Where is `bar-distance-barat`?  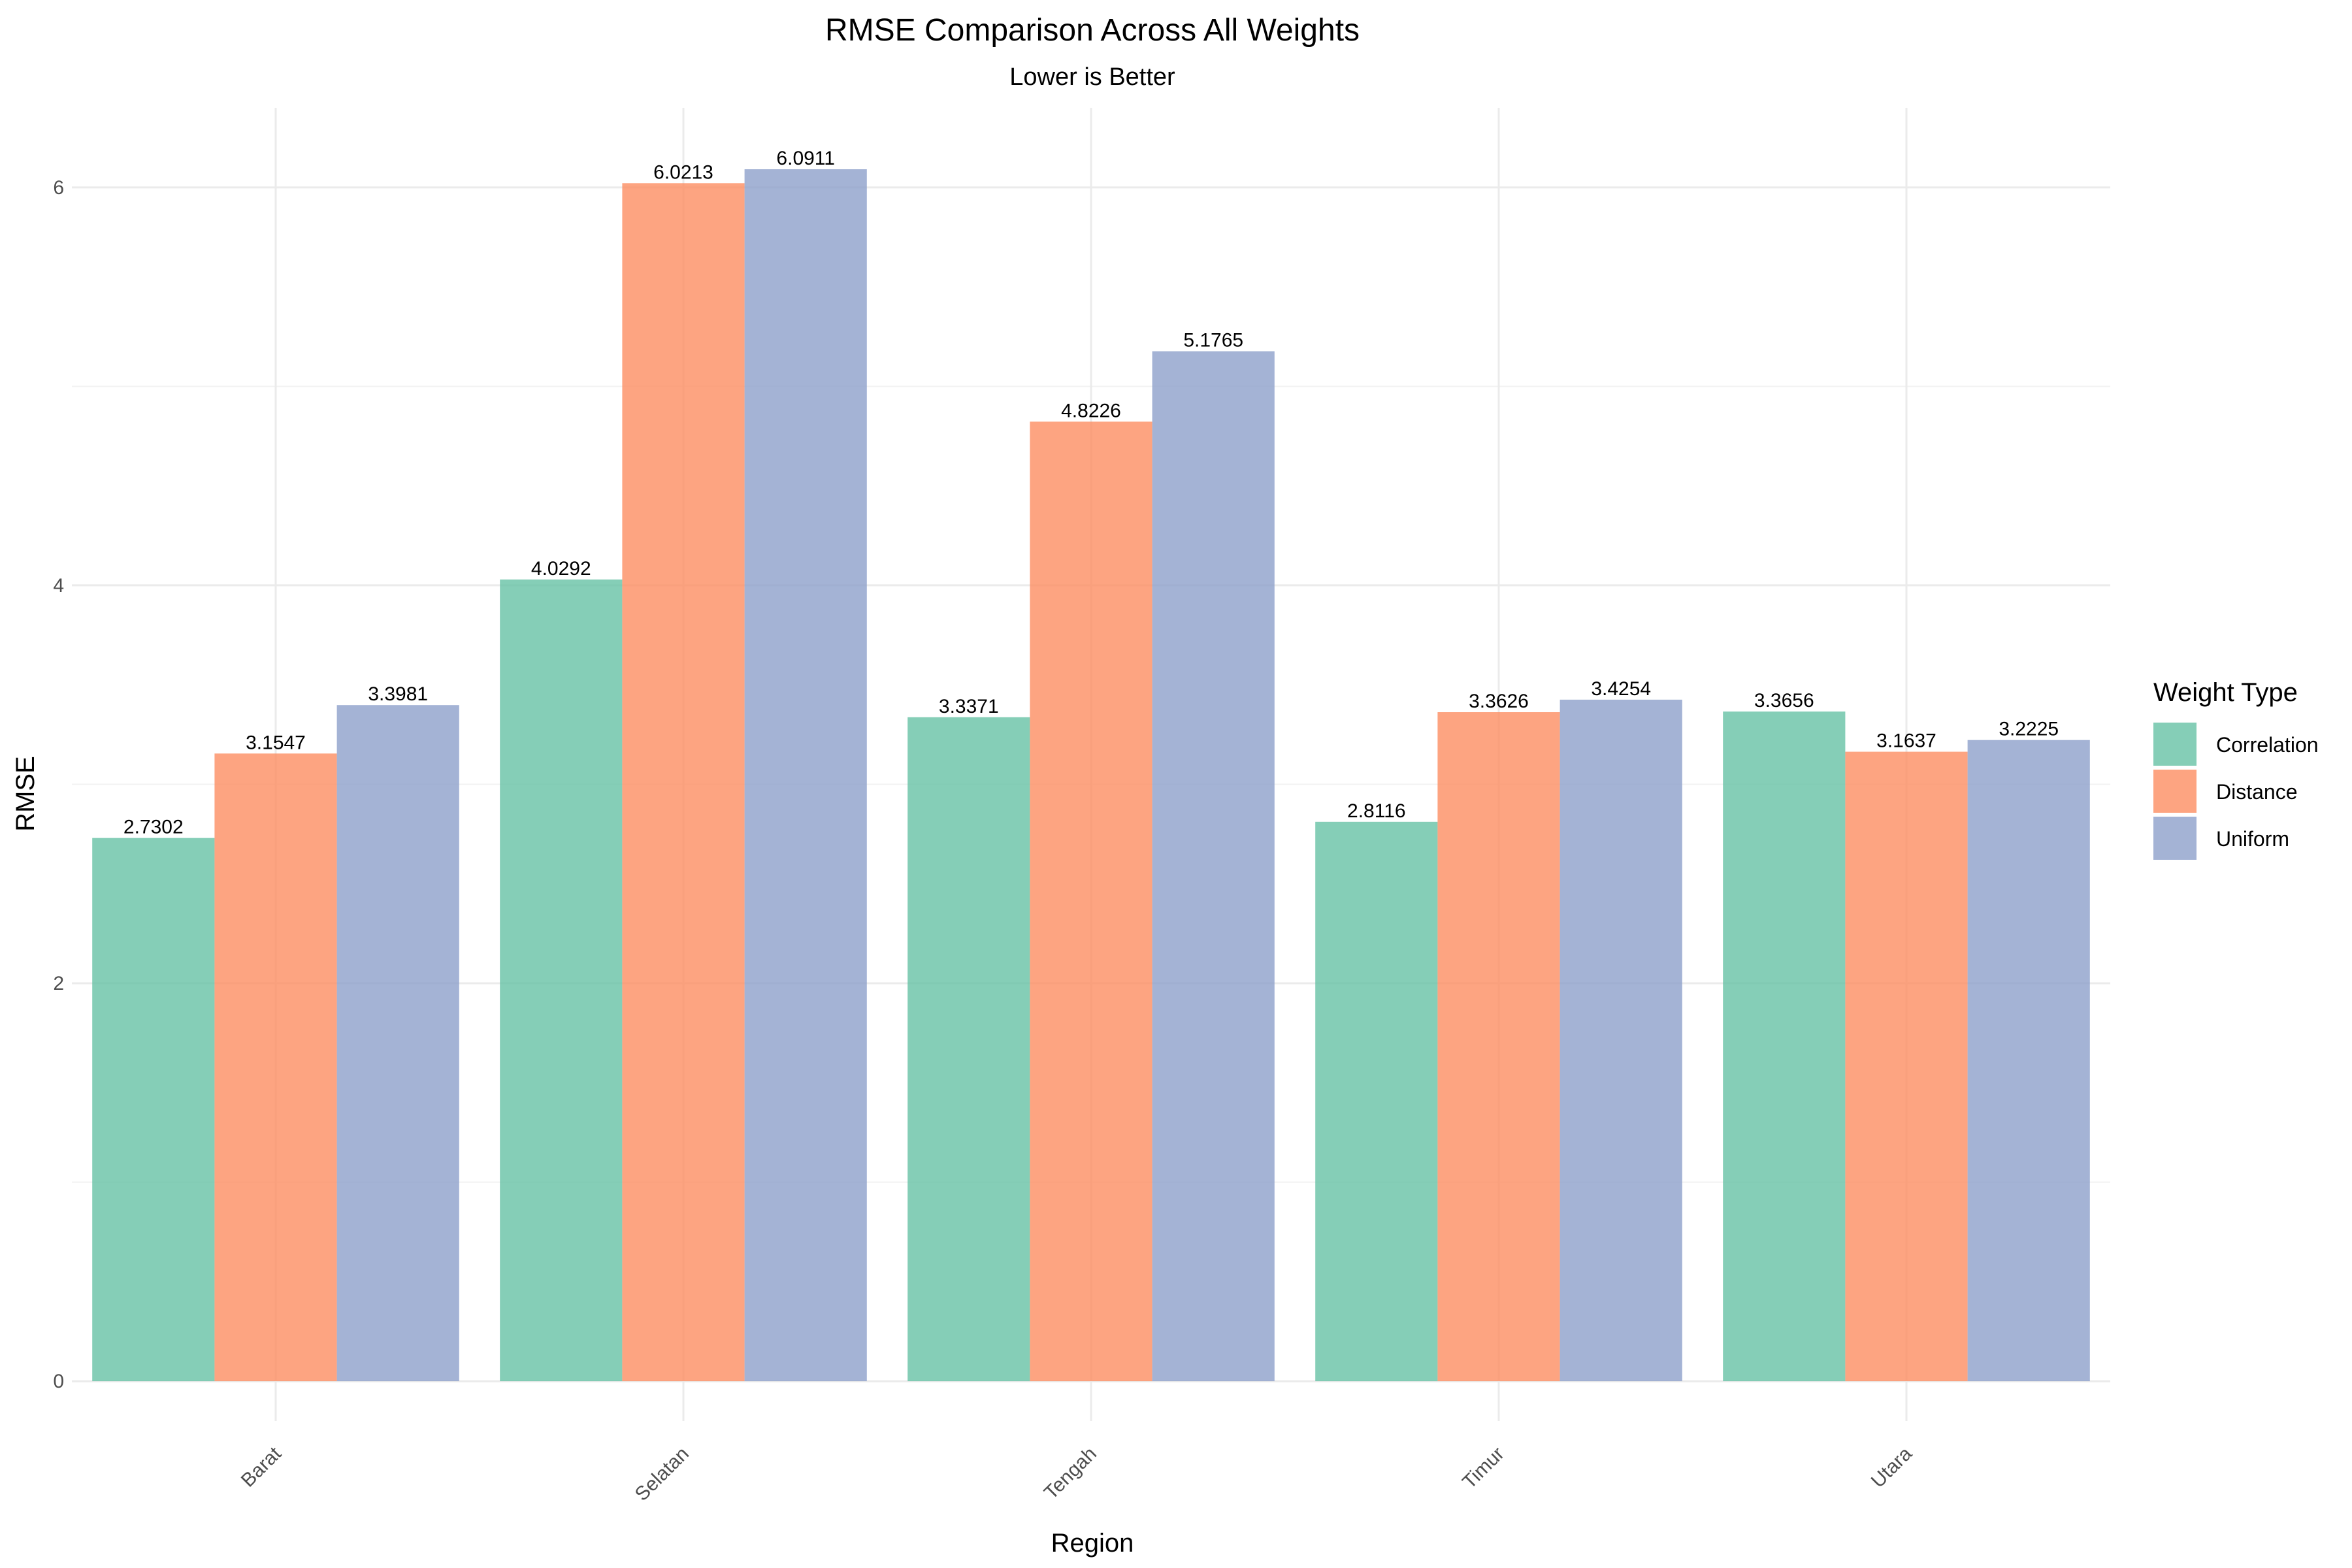
bar-distance-barat is located at coordinates (275, 1067).